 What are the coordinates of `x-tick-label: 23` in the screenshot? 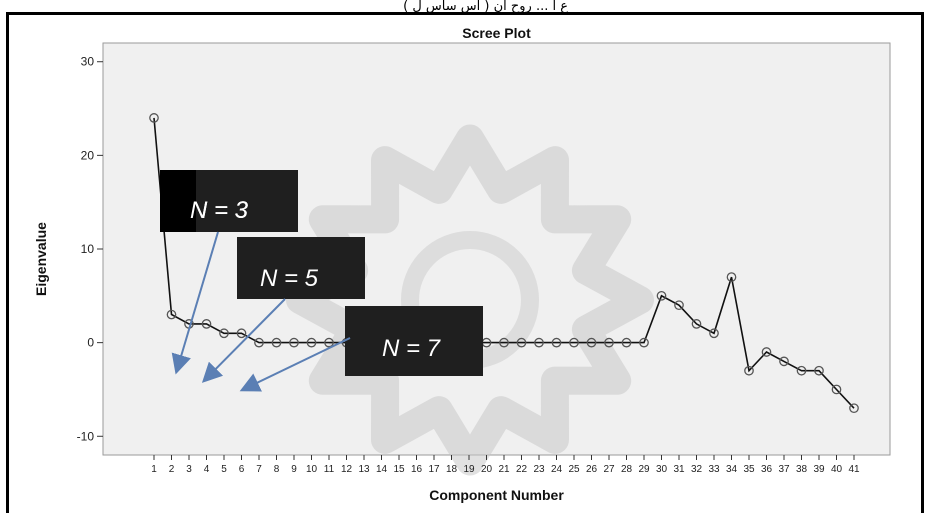 It's located at (539, 469).